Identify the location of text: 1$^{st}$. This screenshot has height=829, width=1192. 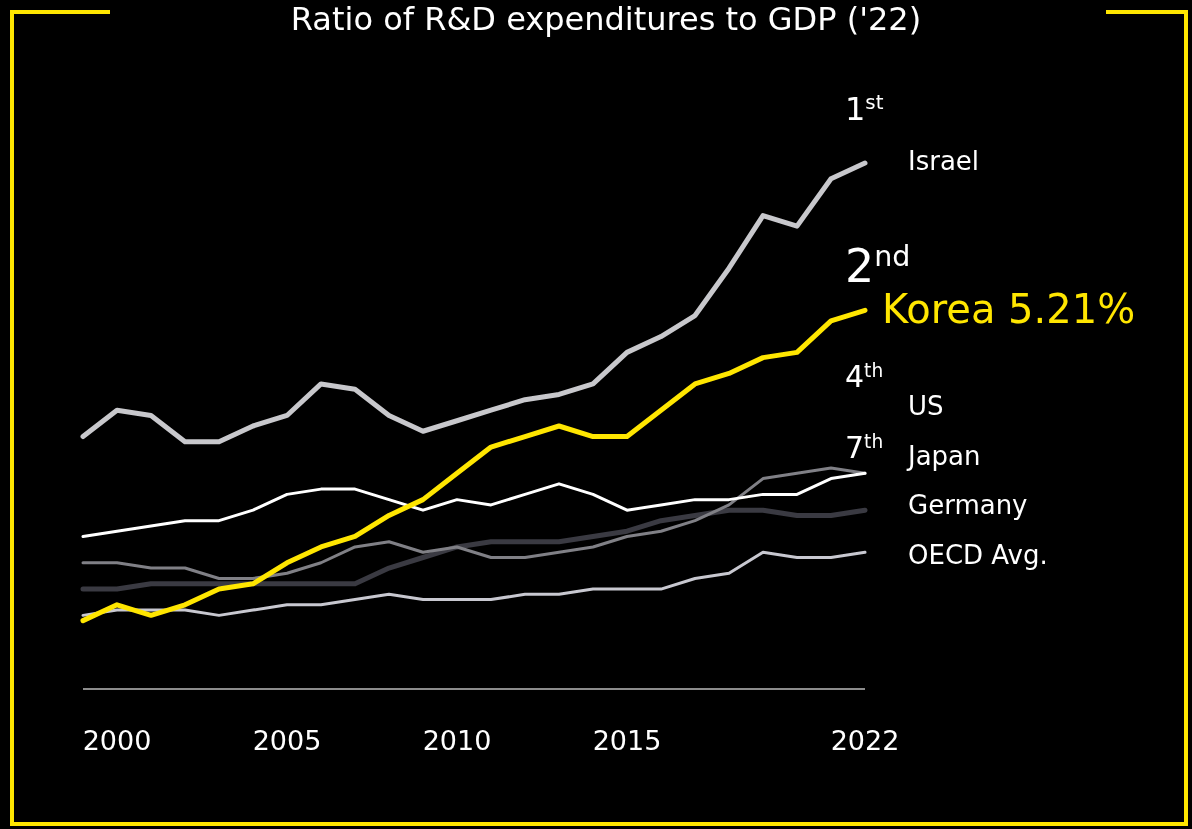
(864, 109).